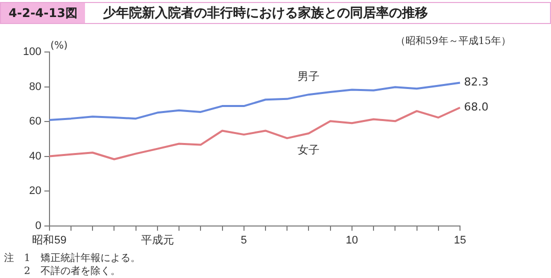 This screenshot has height=278, width=551. What do you see at coordinates (453, 41) in the screenshot?
I see `chart-subtitle: （昭和59年～平成15年）` at bounding box center [453, 41].